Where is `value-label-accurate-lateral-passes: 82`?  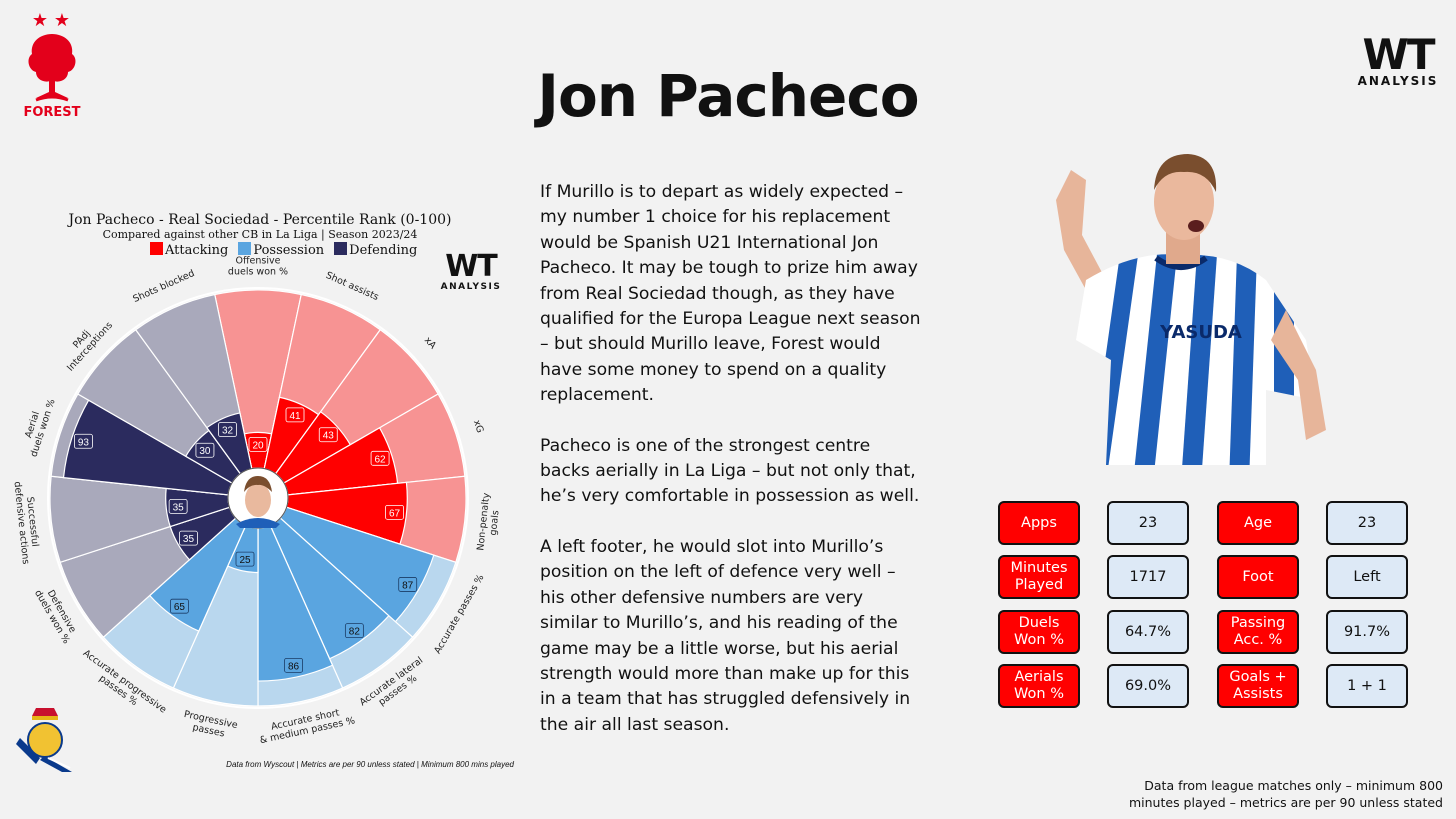
value-label-accurate-lateral-passes: 82 is located at coordinates (355, 632).